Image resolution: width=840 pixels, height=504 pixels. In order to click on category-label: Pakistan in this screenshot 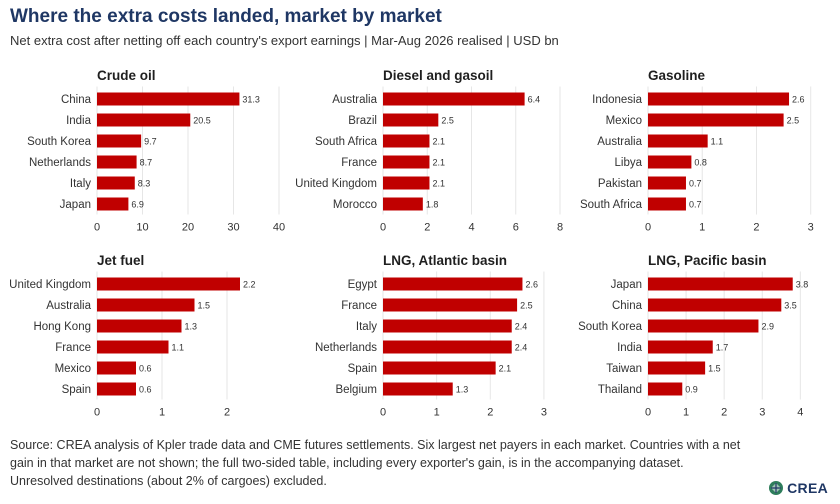, I will do `click(620, 184)`.